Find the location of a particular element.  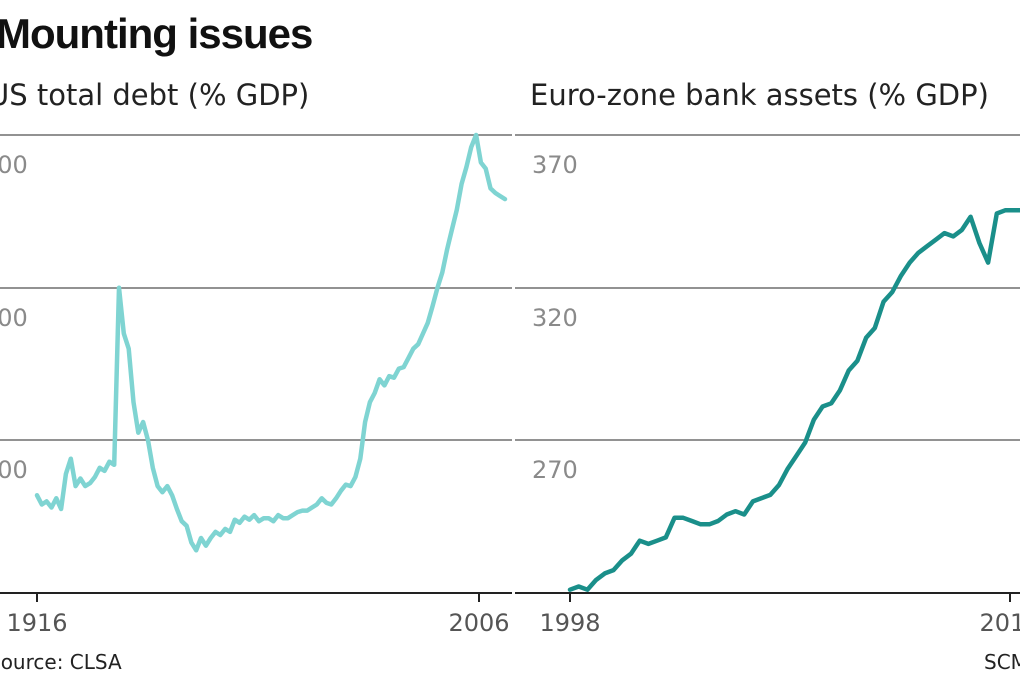

right-chart-title: Euro-zone bank assets (% GDP) is located at coordinates (759, 95).